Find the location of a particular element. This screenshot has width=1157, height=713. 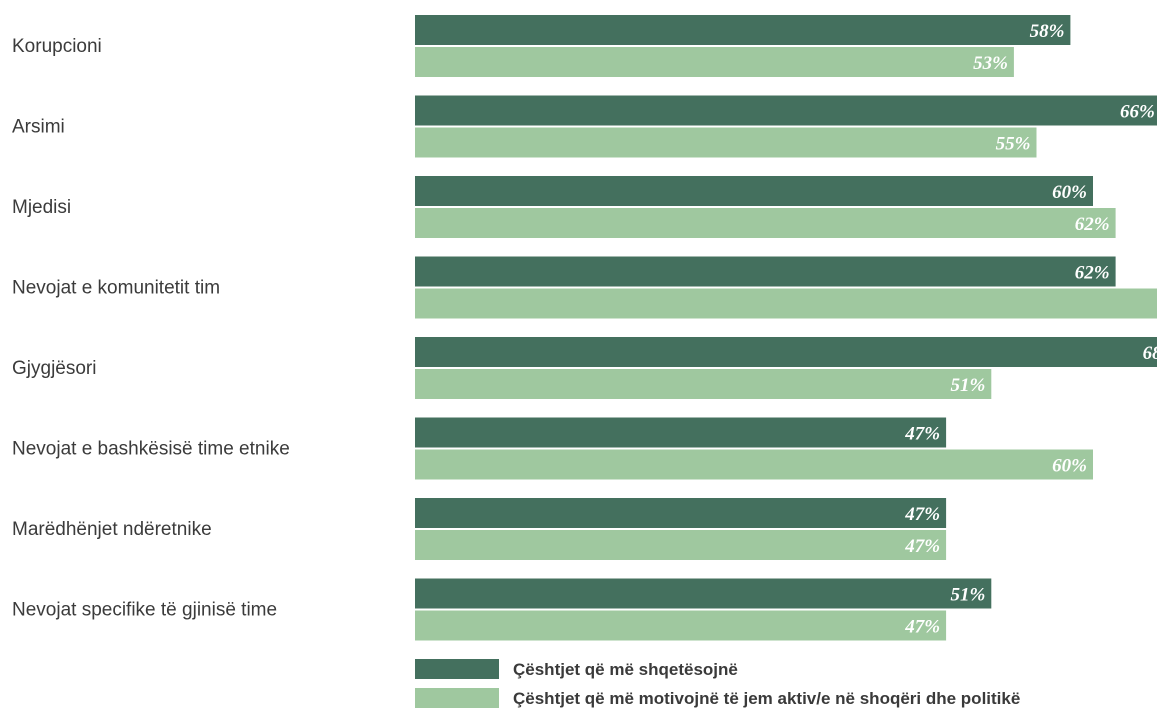

category-label: Gjygjësori is located at coordinates (54, 368).